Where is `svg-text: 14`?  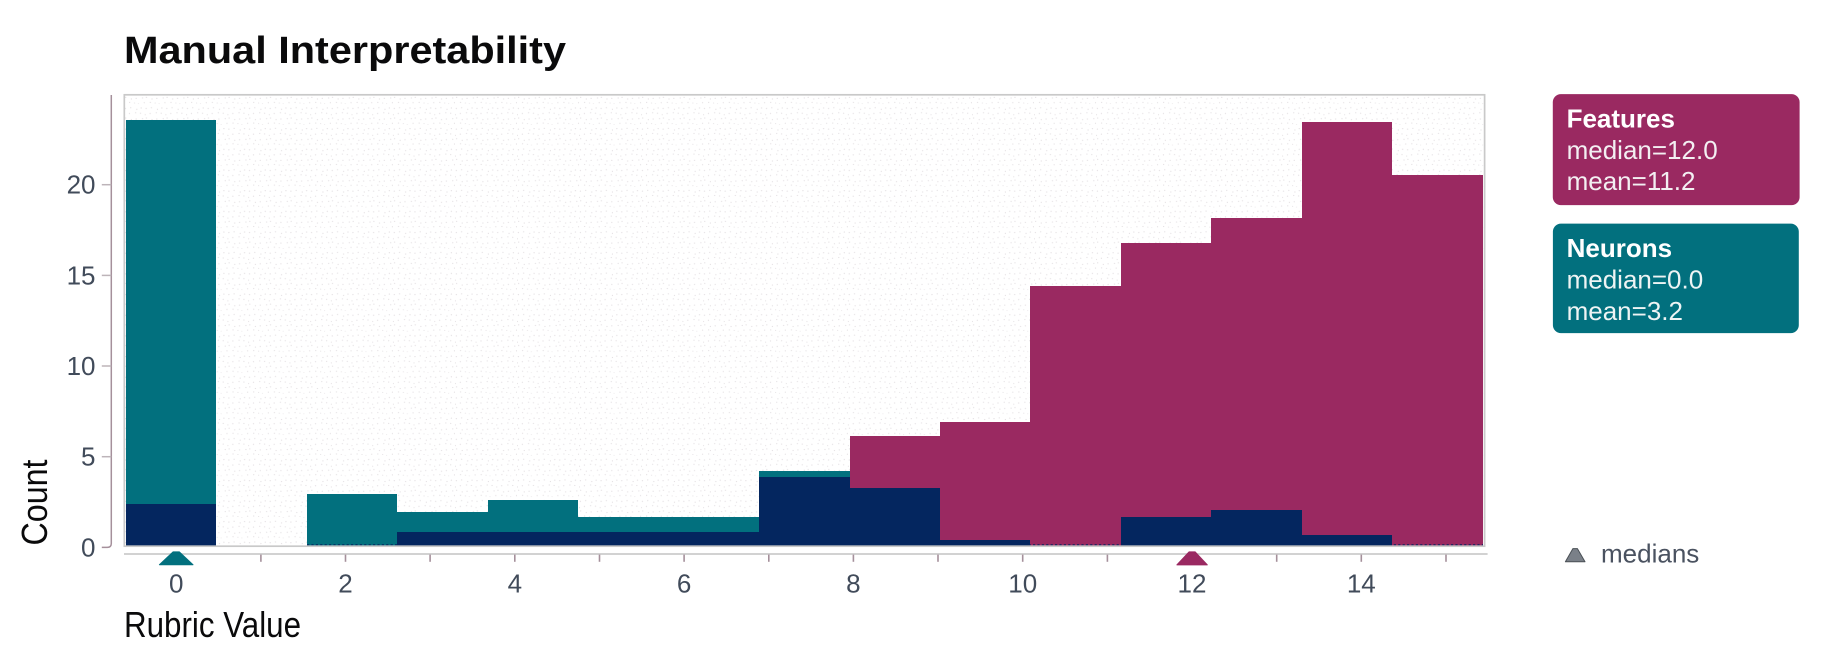 svg-text: 14 is located at coordinates (1361, 583).